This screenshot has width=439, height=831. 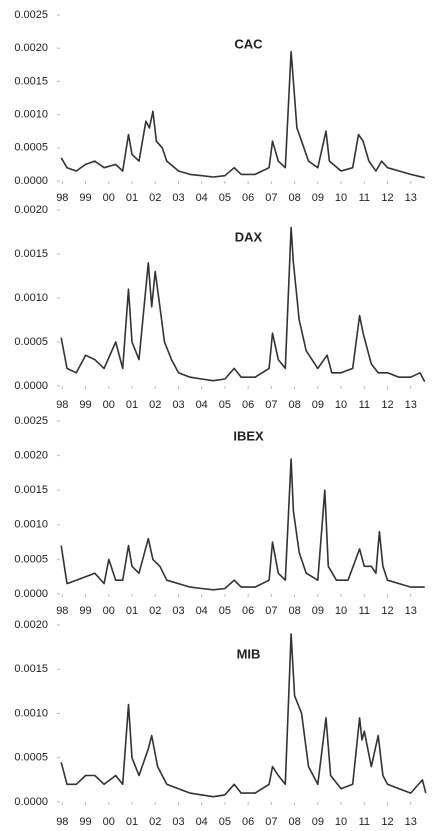 I want to click on chart-title: MIB, so click(x=249, y=653).